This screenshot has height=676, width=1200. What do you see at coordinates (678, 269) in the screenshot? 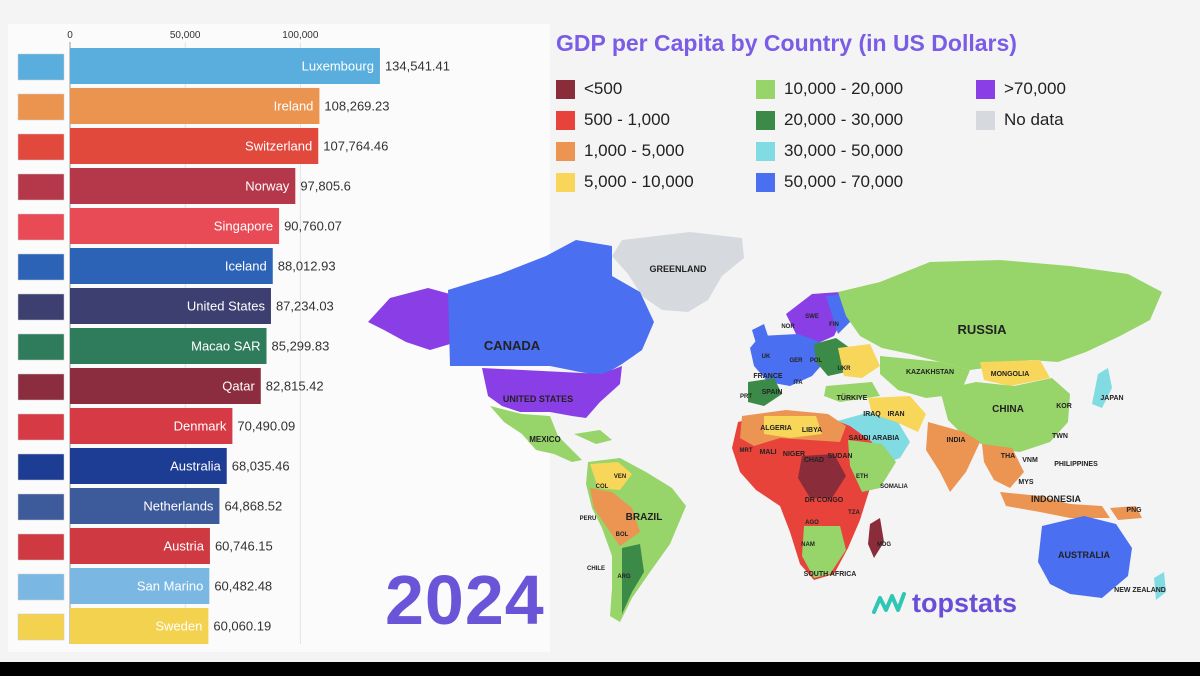
I see `map-country-label: GREENLAND` at bounding box center [678, 269].